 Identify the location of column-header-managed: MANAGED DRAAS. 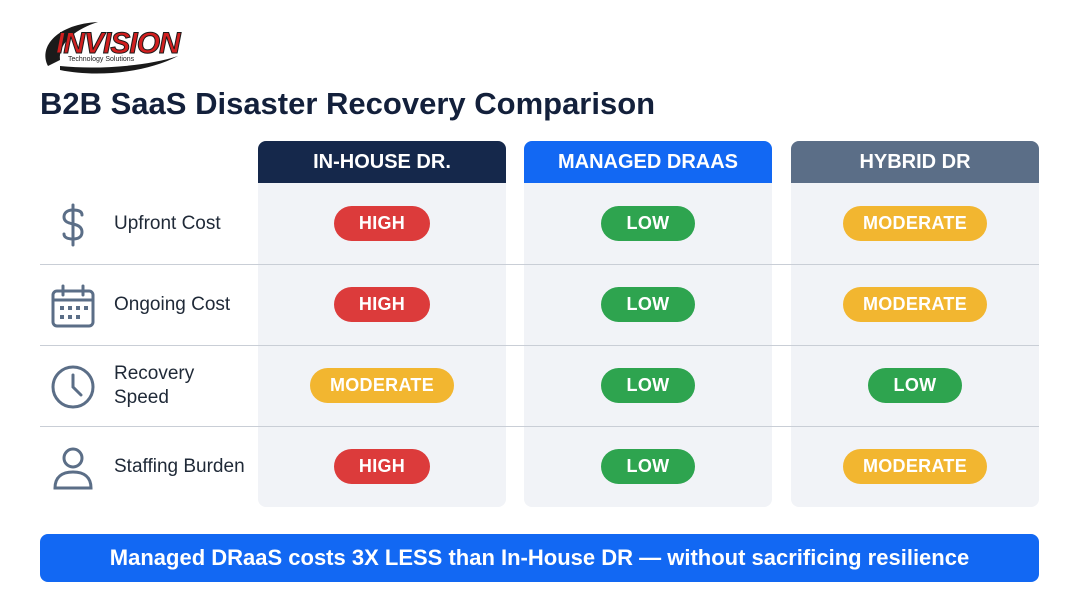
(648, 162).